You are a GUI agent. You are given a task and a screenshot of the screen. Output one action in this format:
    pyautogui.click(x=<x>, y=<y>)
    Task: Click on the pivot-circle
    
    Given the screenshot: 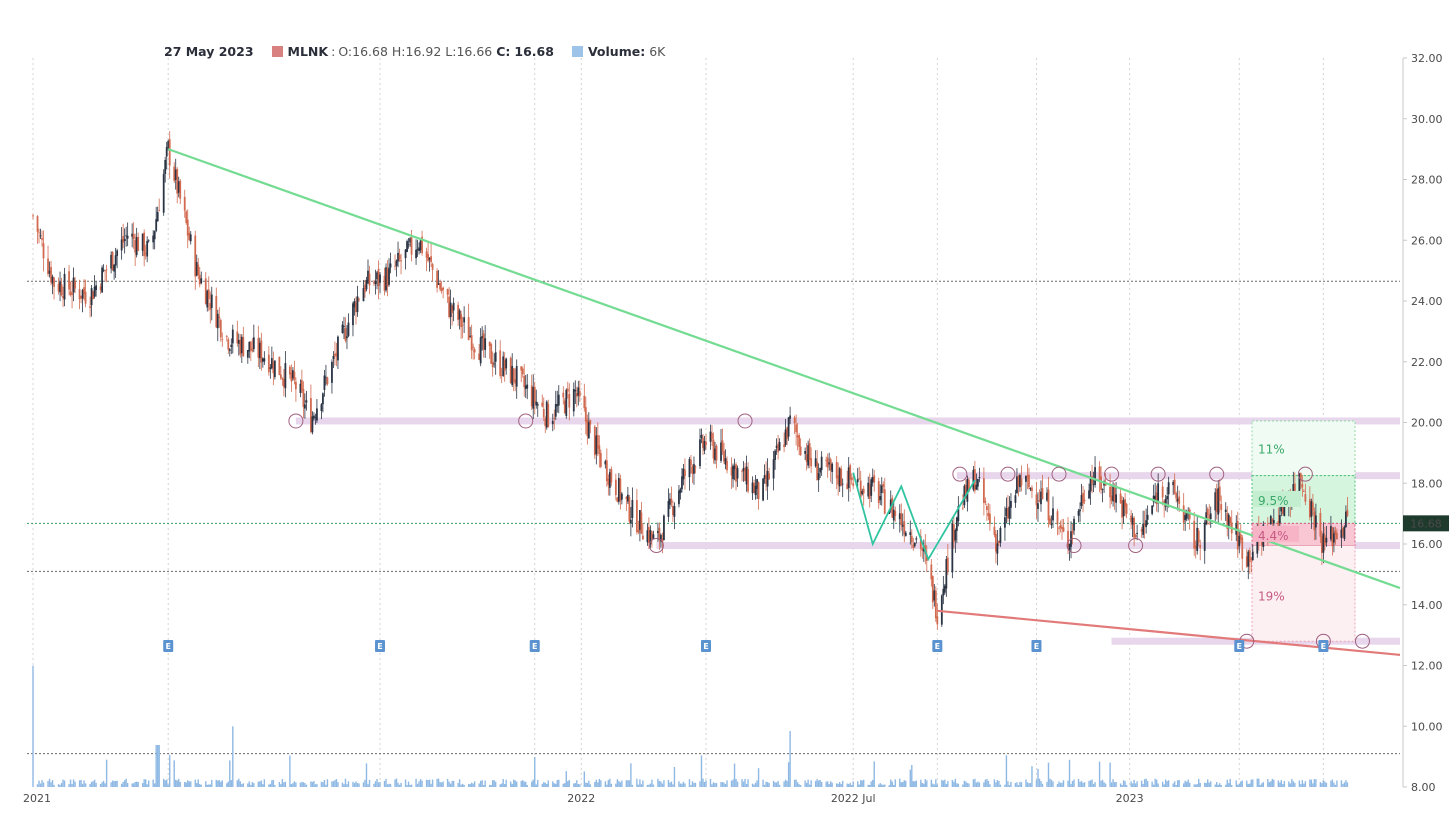 What is the action you would take?
    pyautogui.click(x=296, y=421)
    